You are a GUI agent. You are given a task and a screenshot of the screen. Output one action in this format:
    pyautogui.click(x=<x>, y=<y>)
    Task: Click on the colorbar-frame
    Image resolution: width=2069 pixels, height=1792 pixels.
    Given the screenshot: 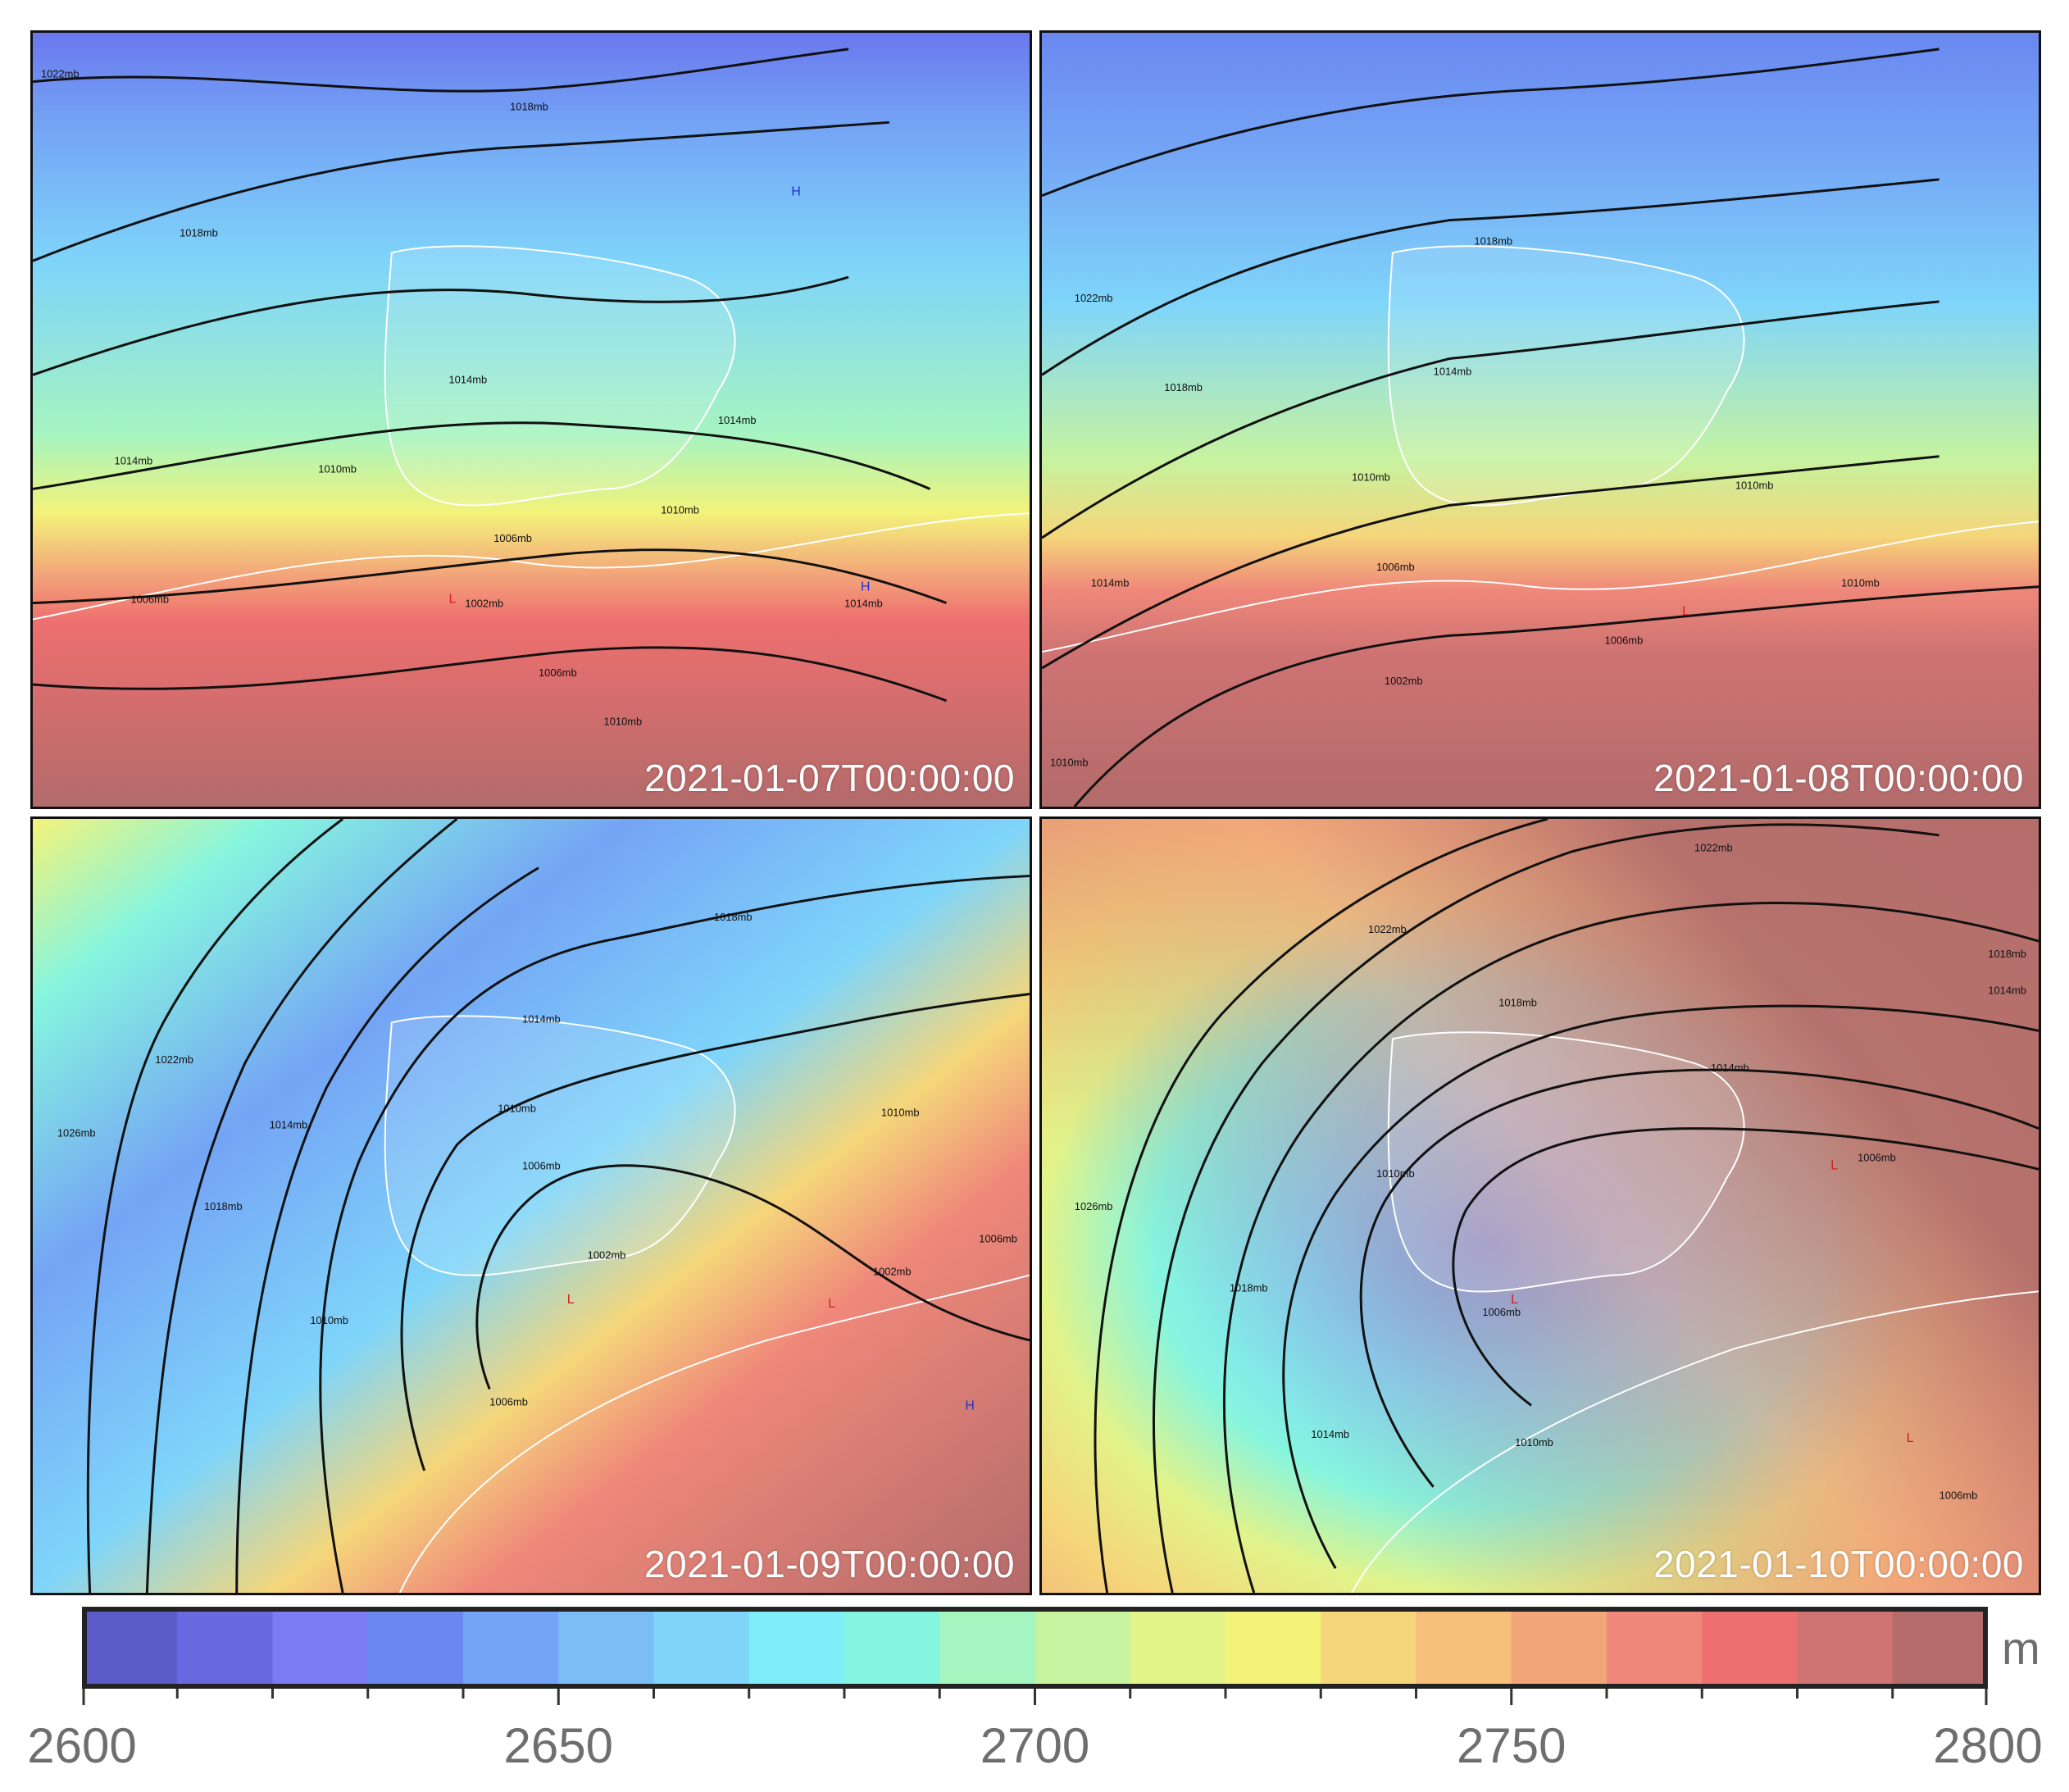 What is the action you would take?
    pyautogui.click(x=1035, y=1648)
    